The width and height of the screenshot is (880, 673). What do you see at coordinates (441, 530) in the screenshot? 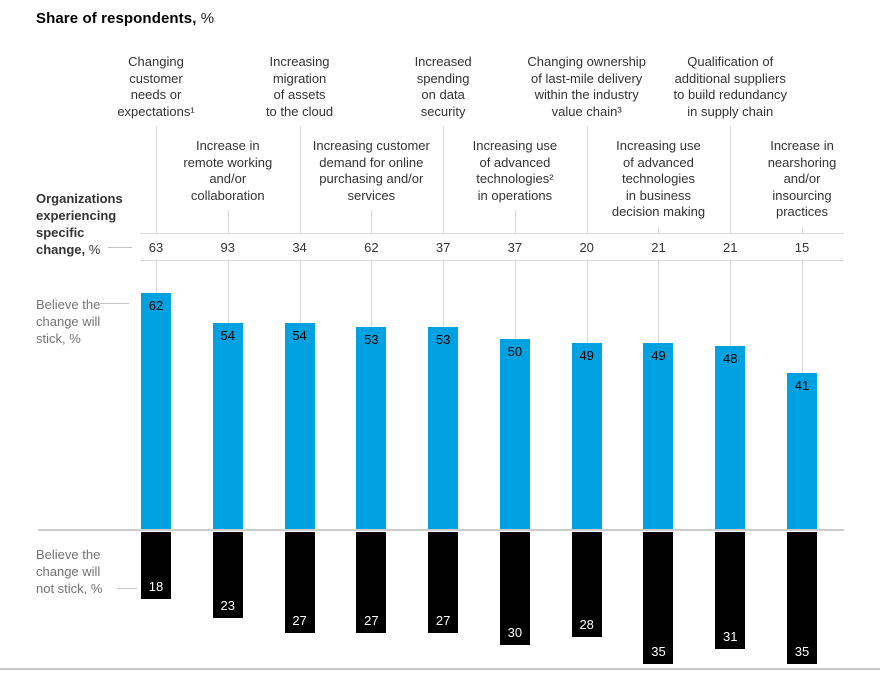
I see `zero-baseline` at bounding box center [441, 530].